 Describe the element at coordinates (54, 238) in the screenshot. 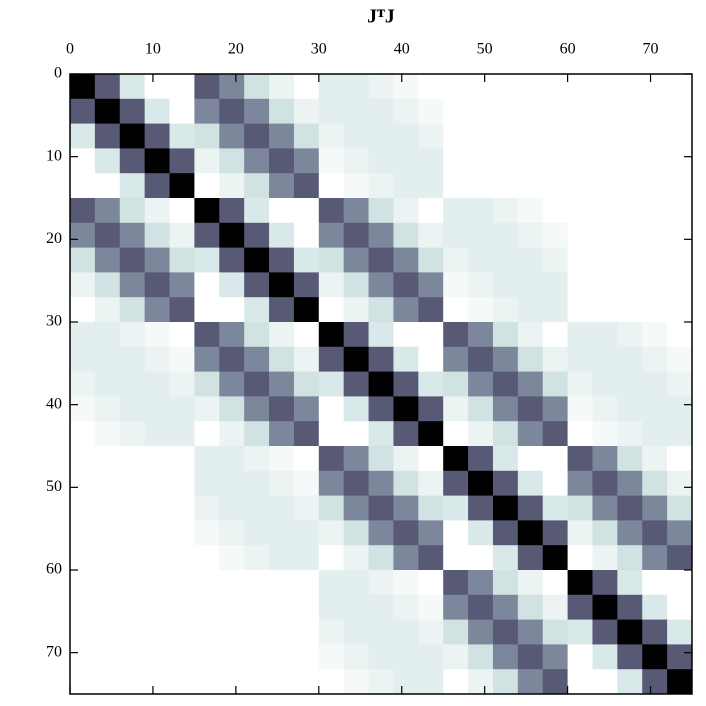

I see `y-tick-label: 20` at that location.